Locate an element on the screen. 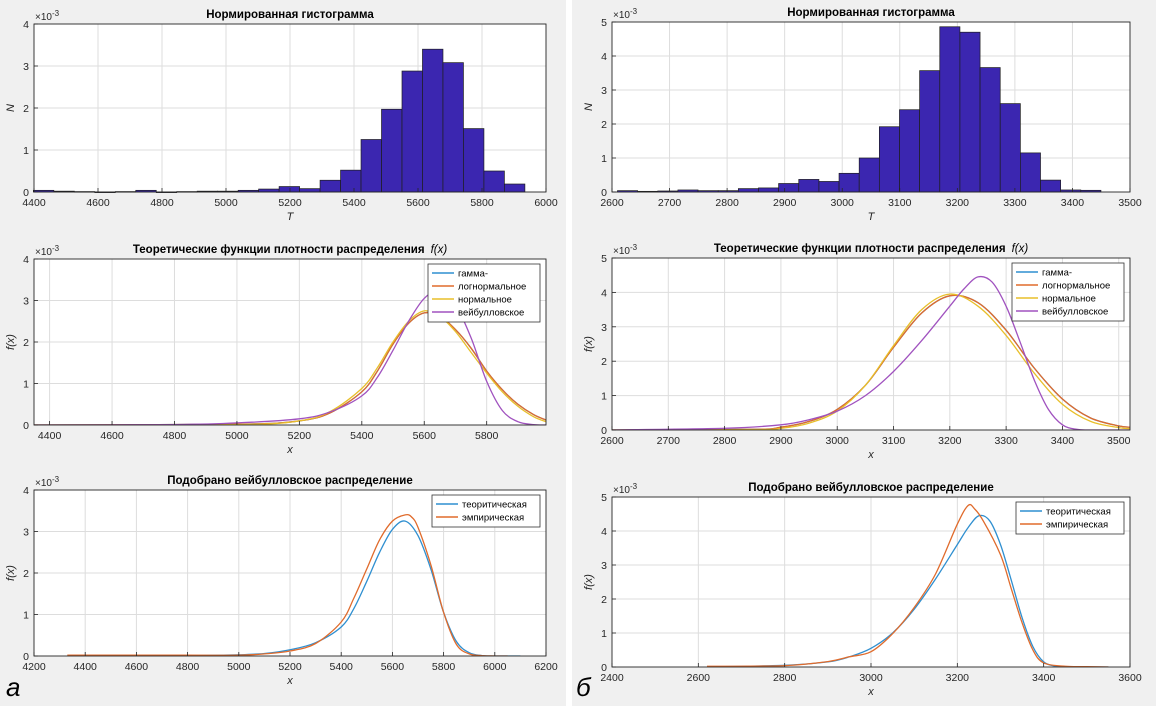 The width and height of the screenshot is (1156, 706). chart-title: Подобрано вейбулловское распределение is located at coordinates (870, 488).